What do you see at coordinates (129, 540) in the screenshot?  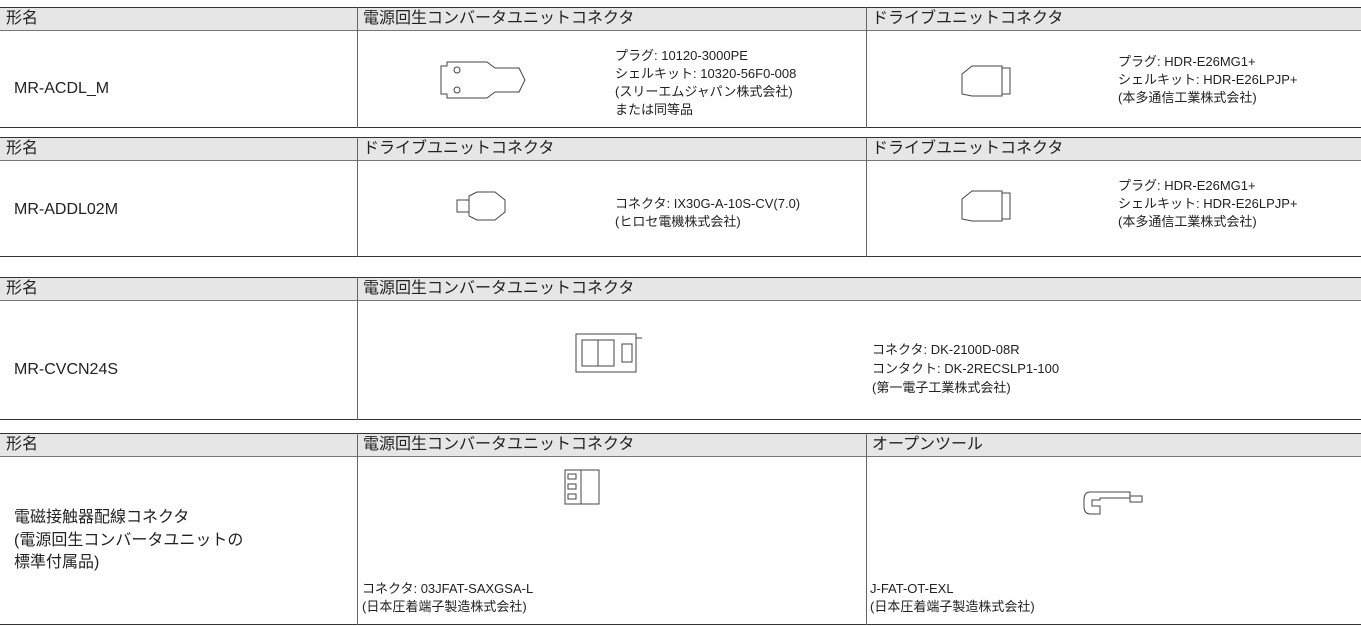 I see `model-name: (電源回生コンバータユニットの` at bounding box center [129, 540].